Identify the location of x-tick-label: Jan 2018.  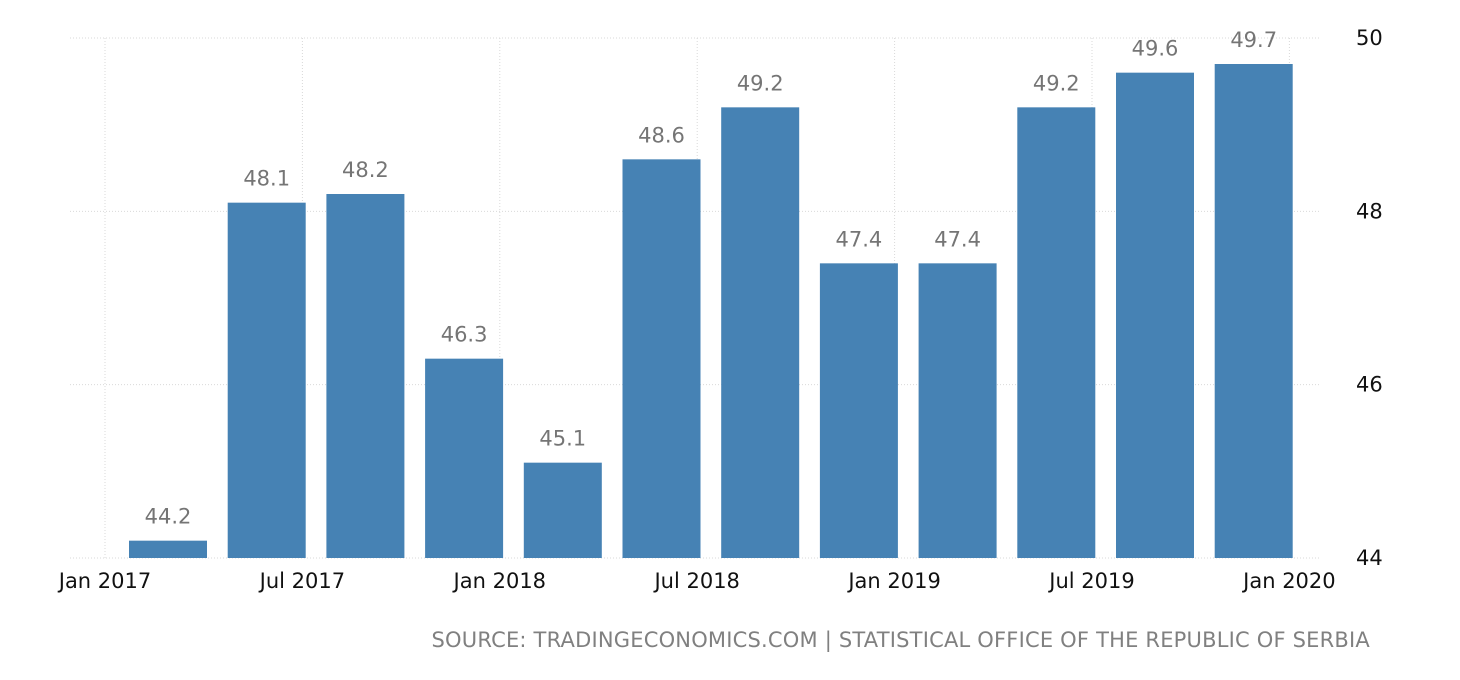
(499, 581).